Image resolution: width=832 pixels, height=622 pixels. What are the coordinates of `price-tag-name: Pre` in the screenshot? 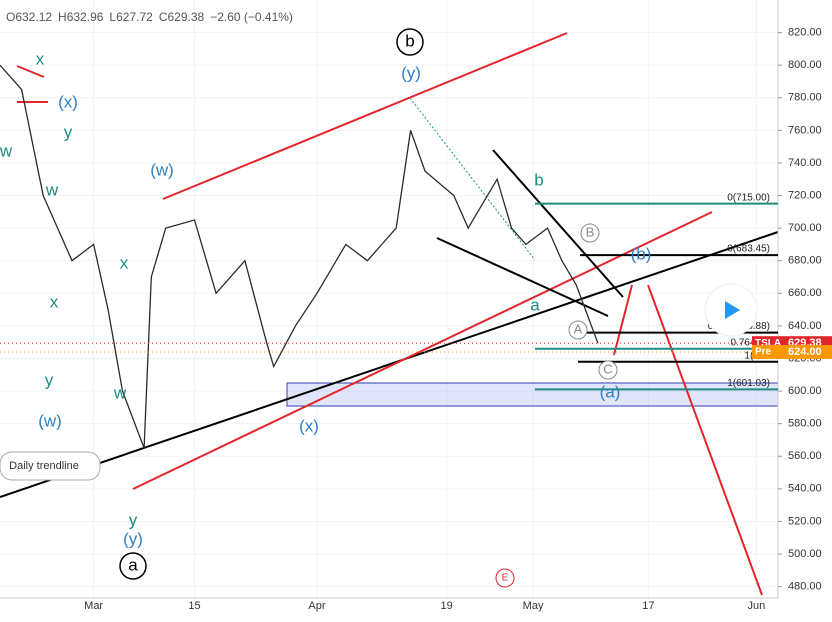 It's located at (763, 352).